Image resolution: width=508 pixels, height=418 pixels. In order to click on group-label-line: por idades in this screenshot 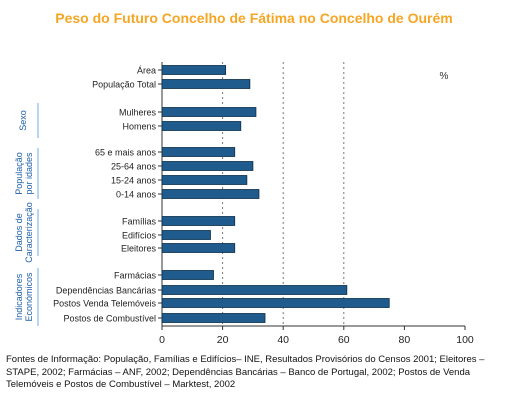, I will do `click(29, 173)`.